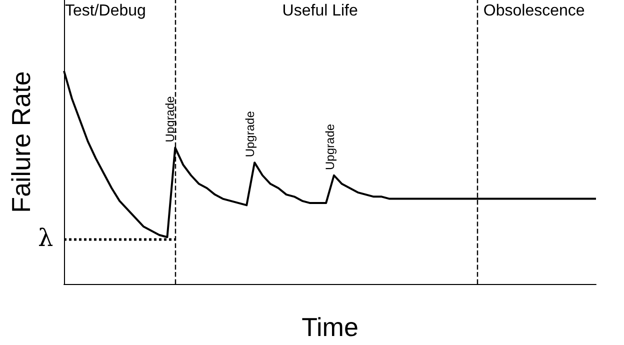 This screenshot has width=624, height=345. I want to click on text: Test/Debug, so click(105, 11).